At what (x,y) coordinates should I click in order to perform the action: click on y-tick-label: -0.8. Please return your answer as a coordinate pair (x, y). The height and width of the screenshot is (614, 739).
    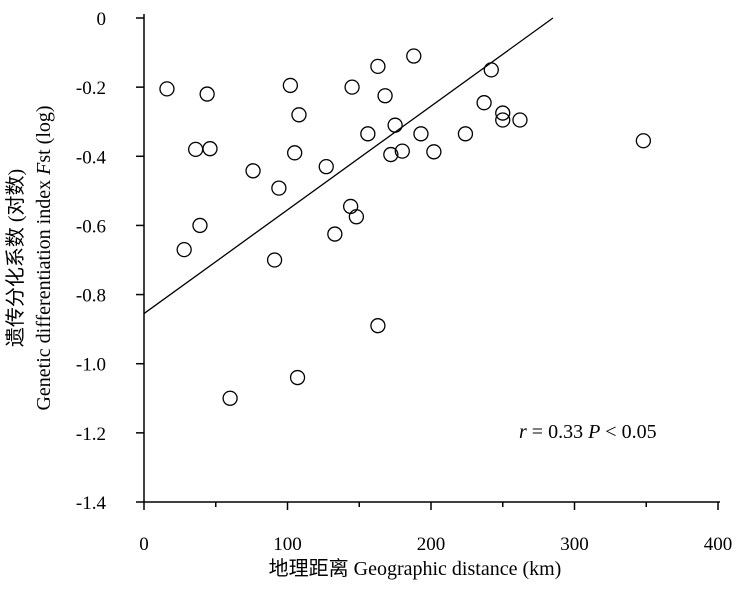
    Looking at the image, I should click on (91, 296).